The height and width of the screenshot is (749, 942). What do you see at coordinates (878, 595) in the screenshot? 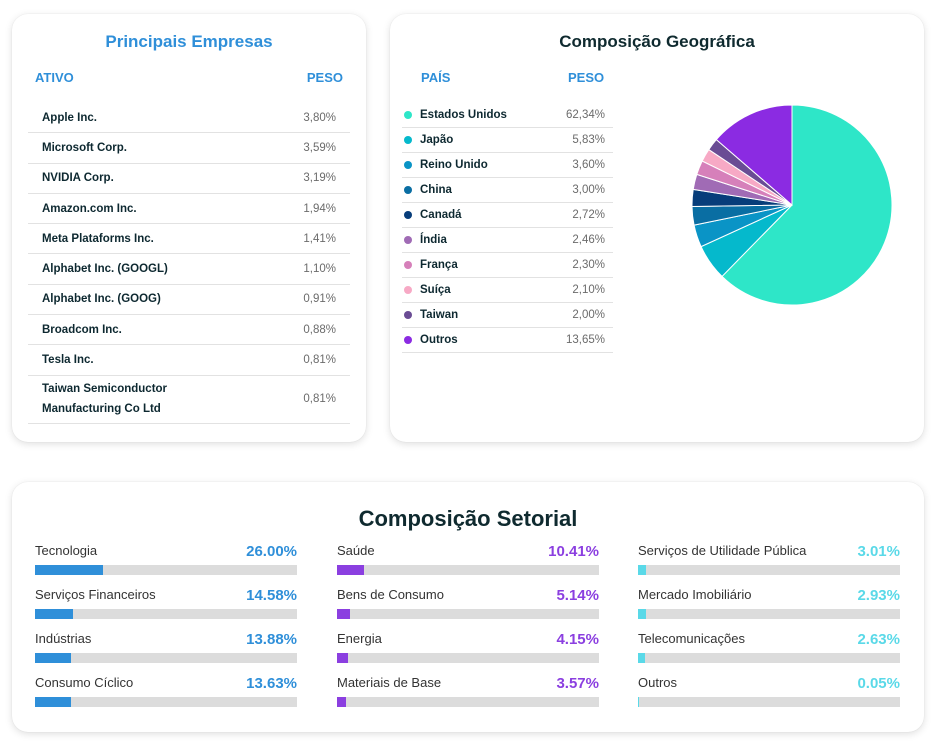
I see `sector-percentage: 2.93%` at bounding box center [878, 595].